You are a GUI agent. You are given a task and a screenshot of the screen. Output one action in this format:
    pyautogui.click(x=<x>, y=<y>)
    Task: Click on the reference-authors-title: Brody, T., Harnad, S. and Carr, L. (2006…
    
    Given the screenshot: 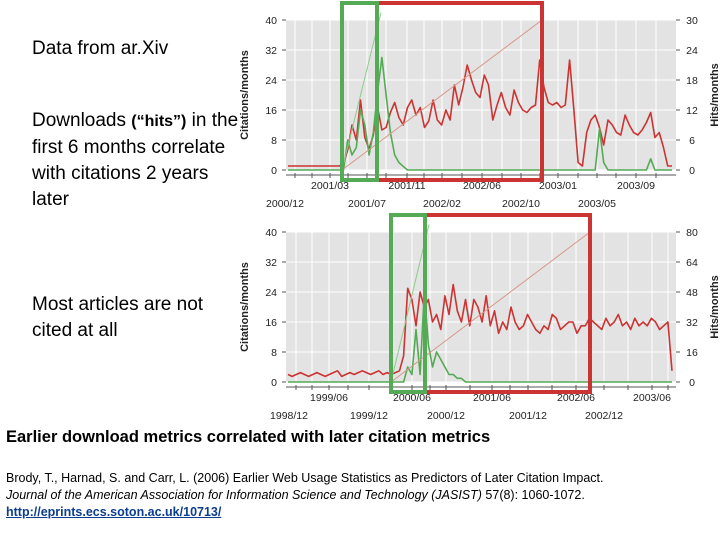 What is the action you would take?
    pyautogui.click(x=305, y=478)
    